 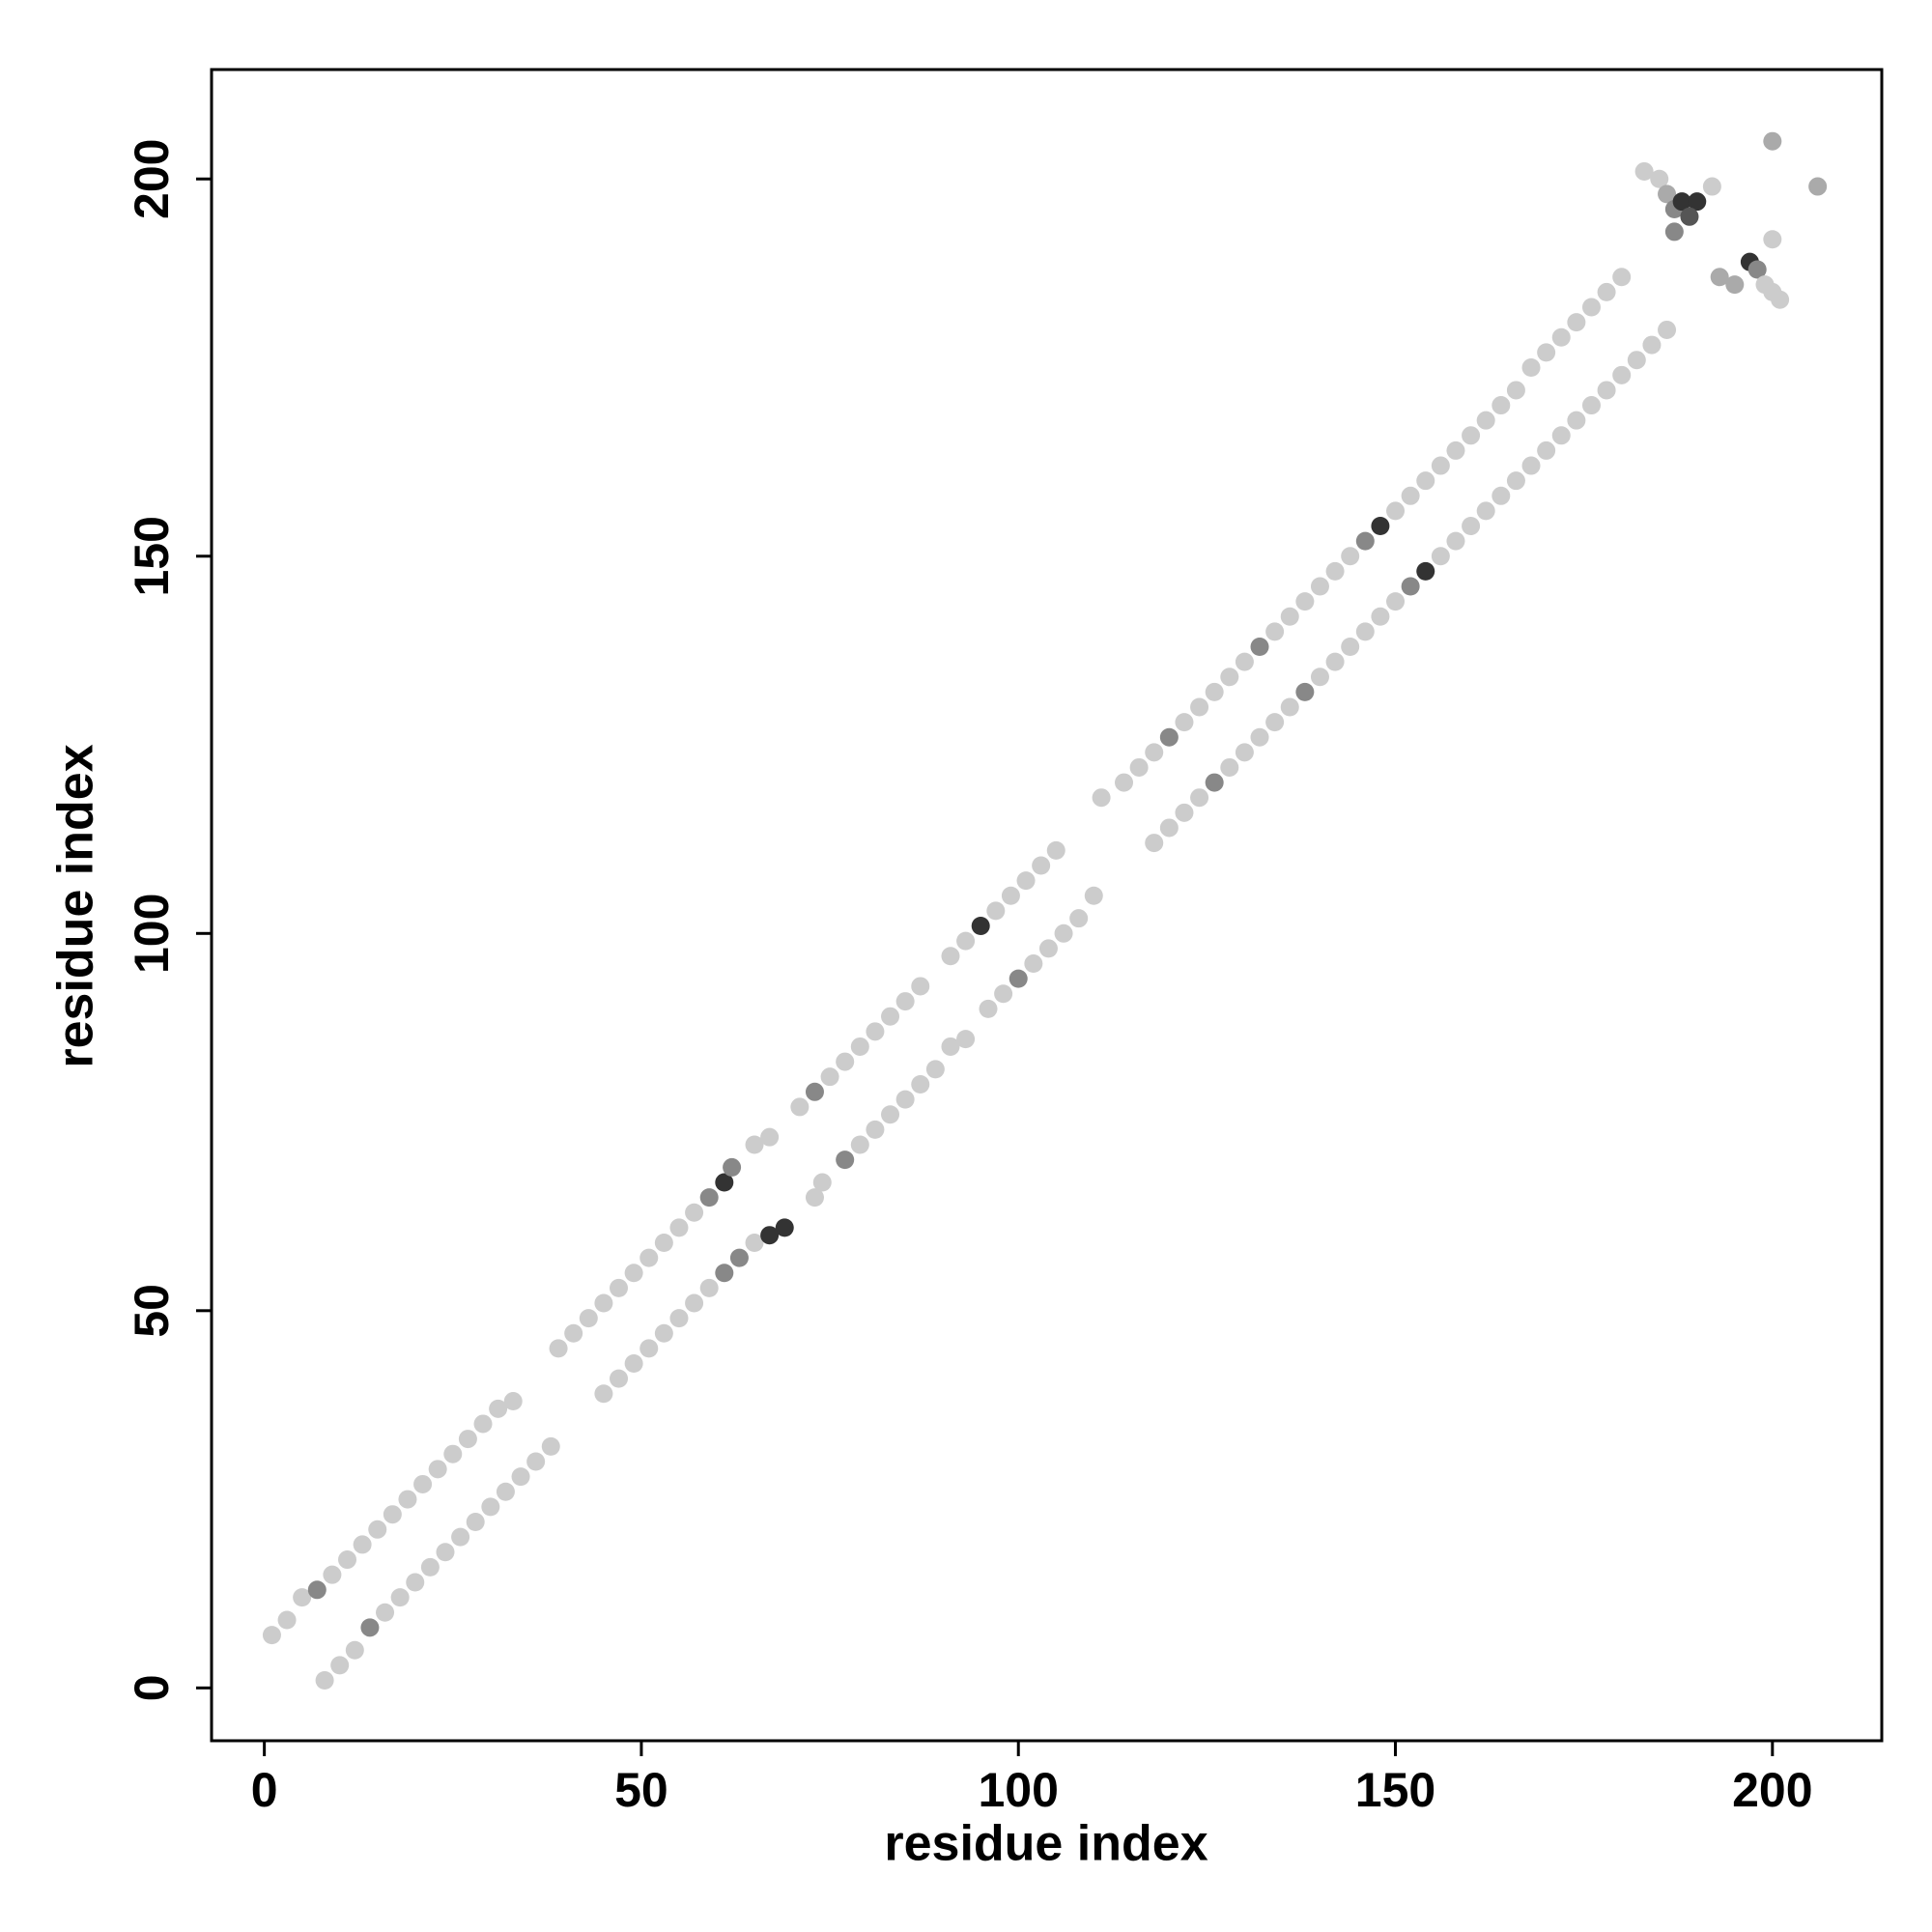 I want to click on x-axis-title: residue index, so click(x=1046, y=1844).